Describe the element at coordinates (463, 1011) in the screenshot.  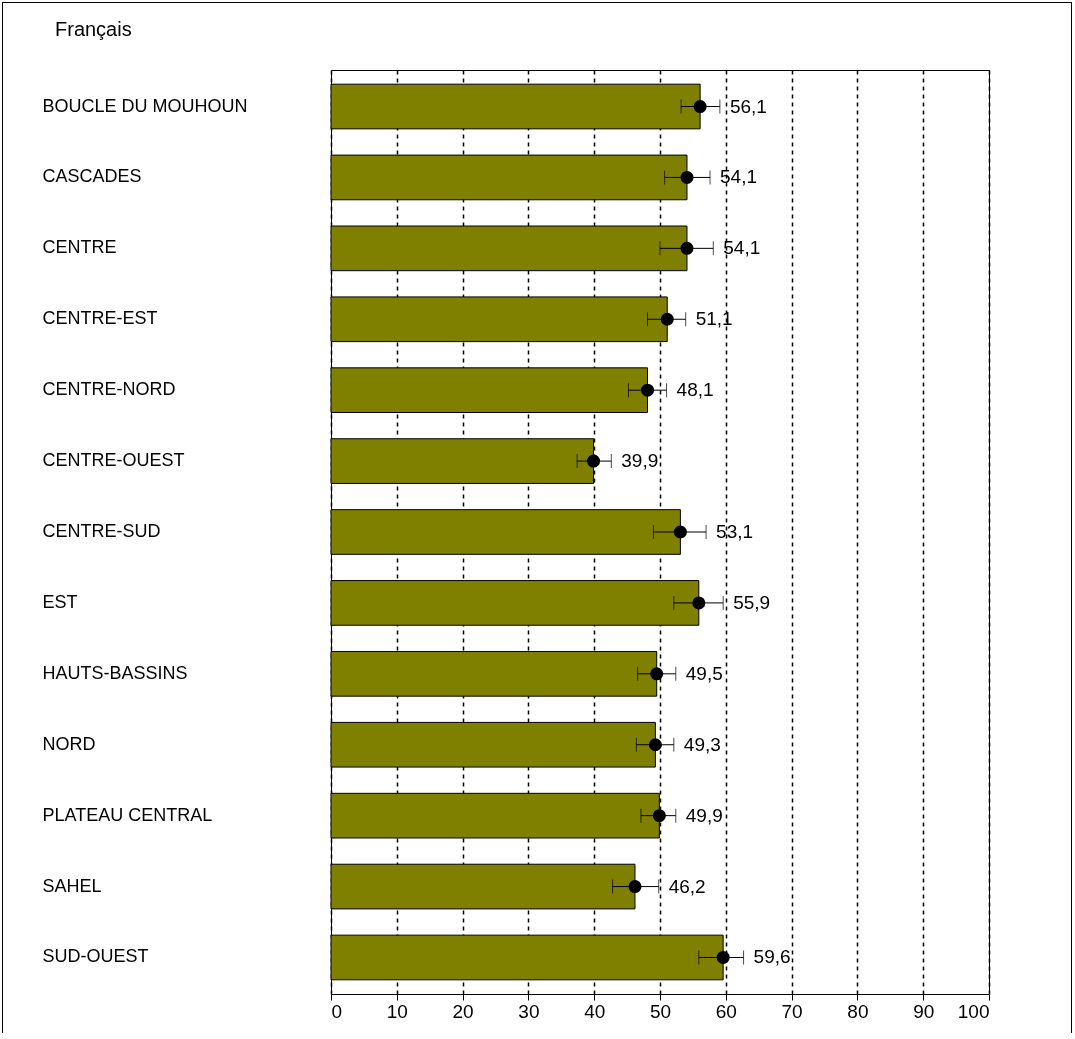
I see `x-tick-label: 20` at that location.